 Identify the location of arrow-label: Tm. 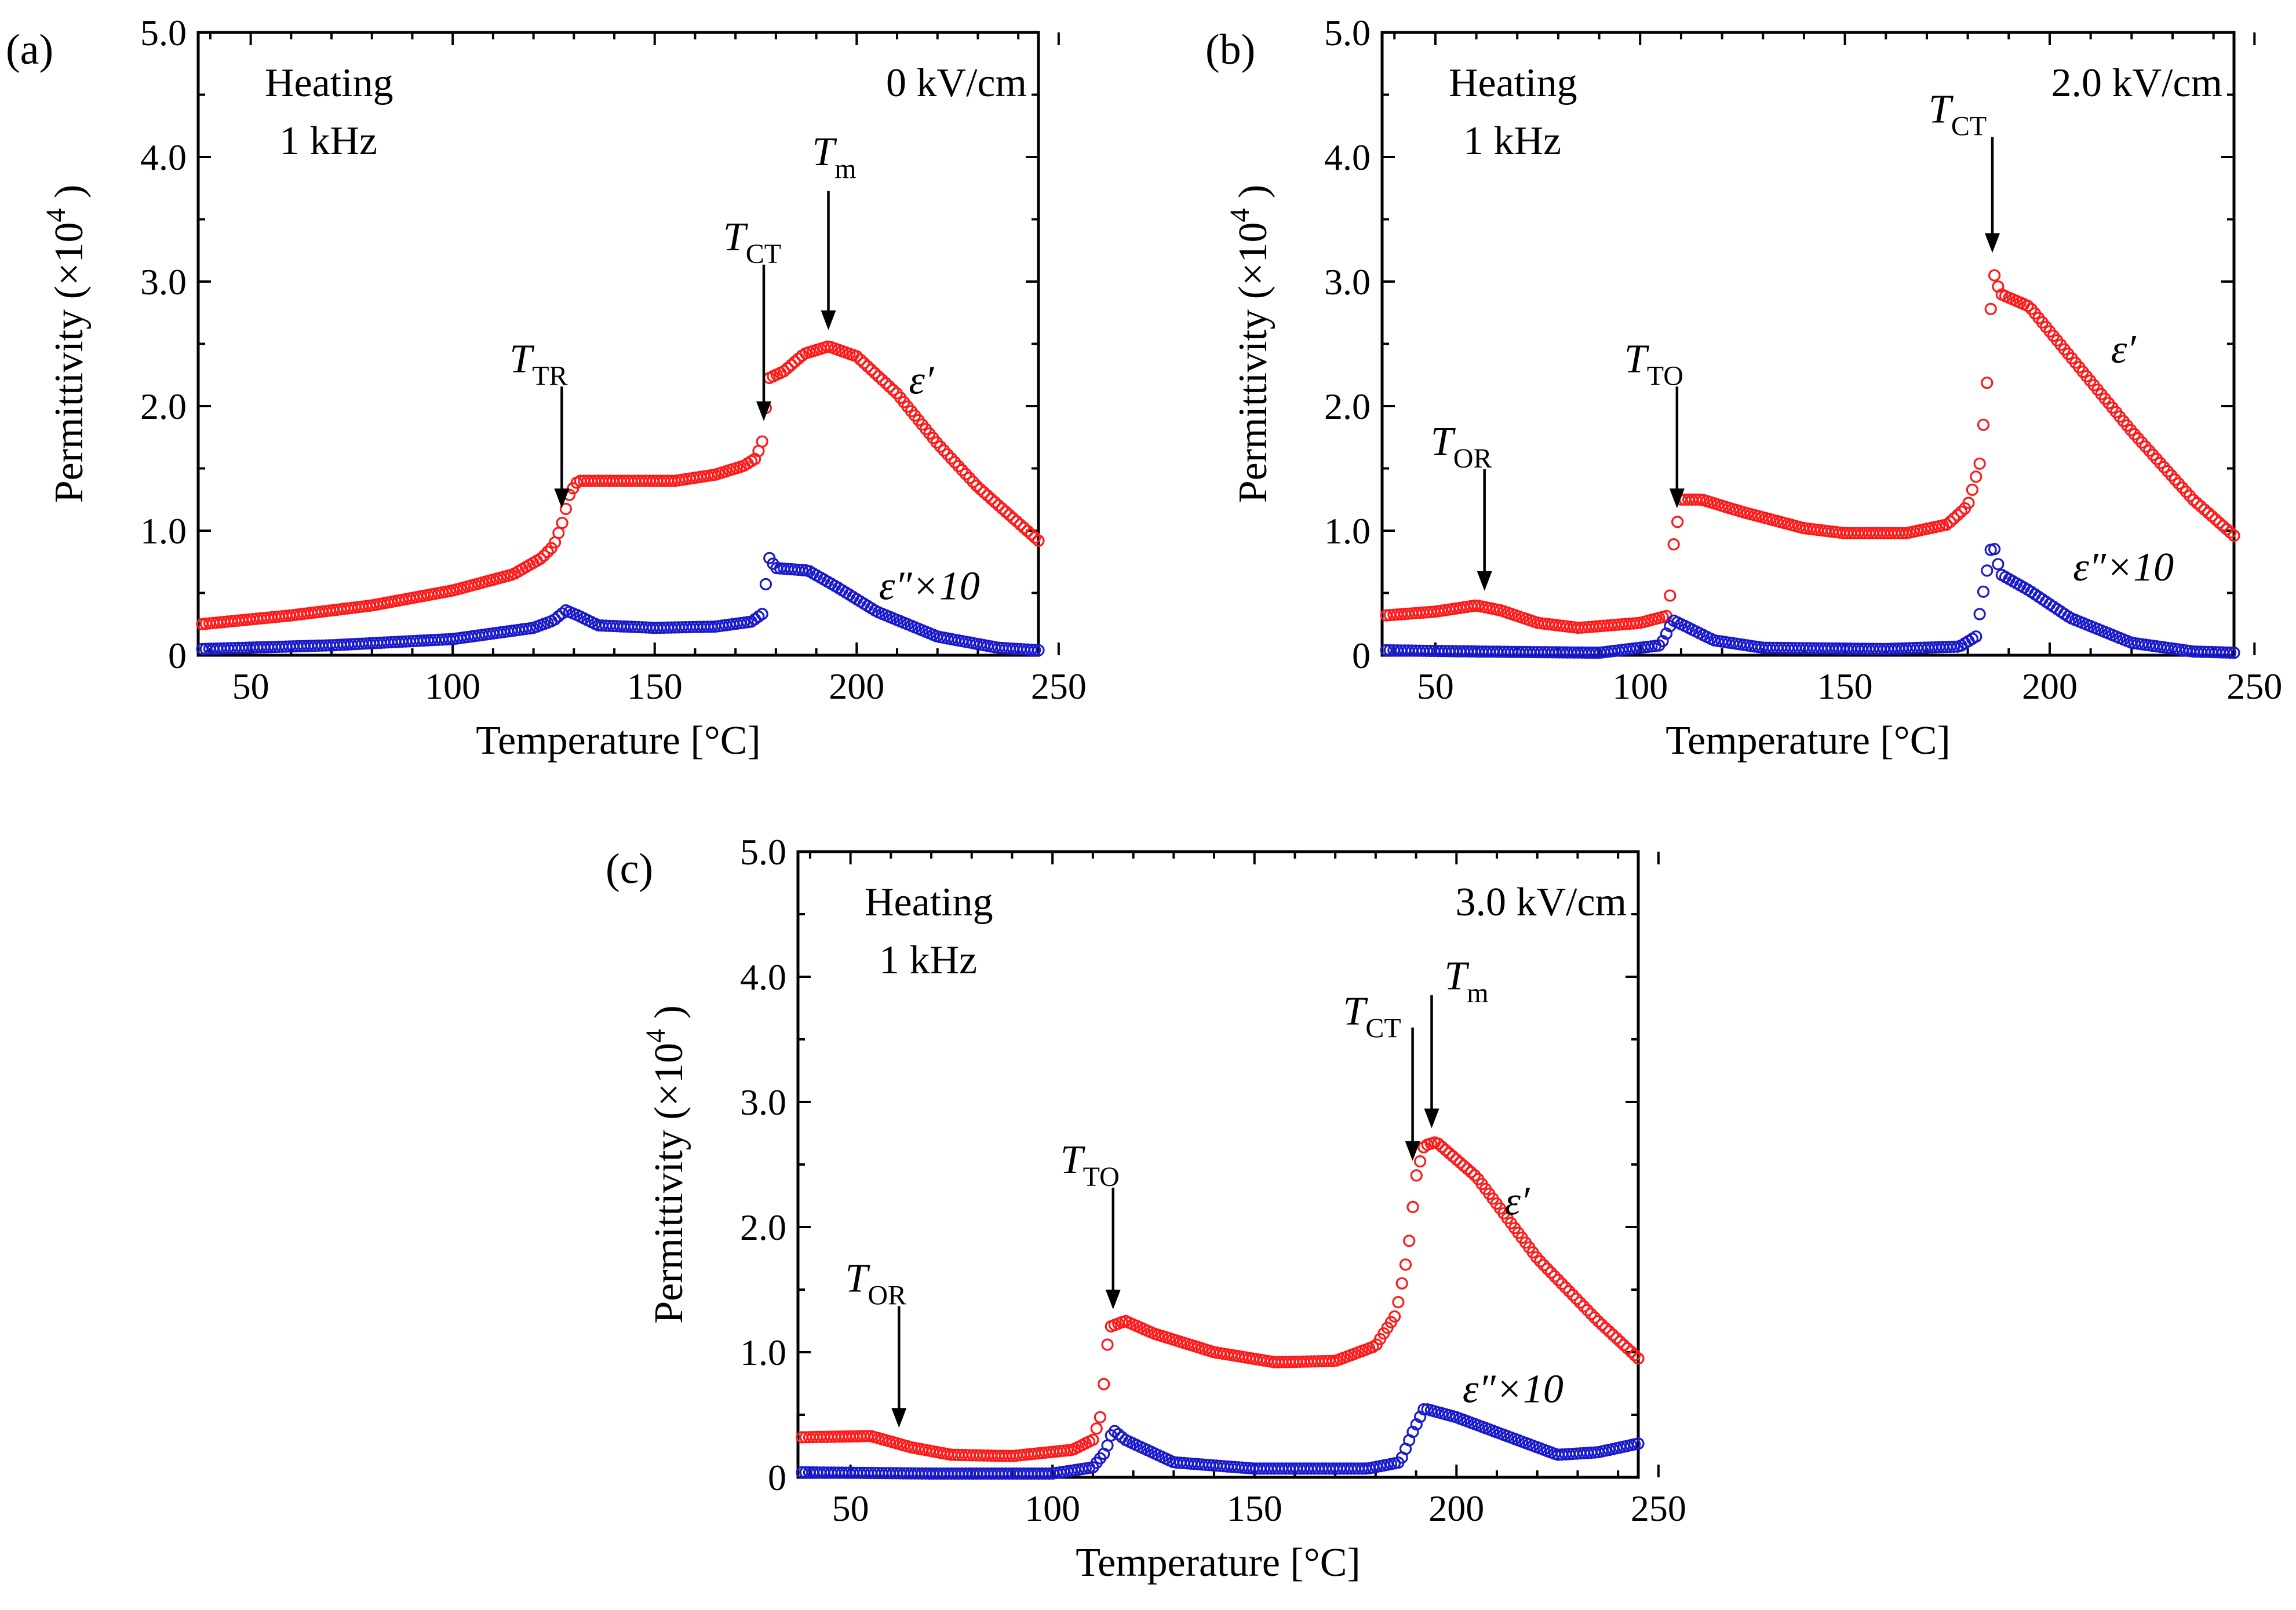
(834, 157).